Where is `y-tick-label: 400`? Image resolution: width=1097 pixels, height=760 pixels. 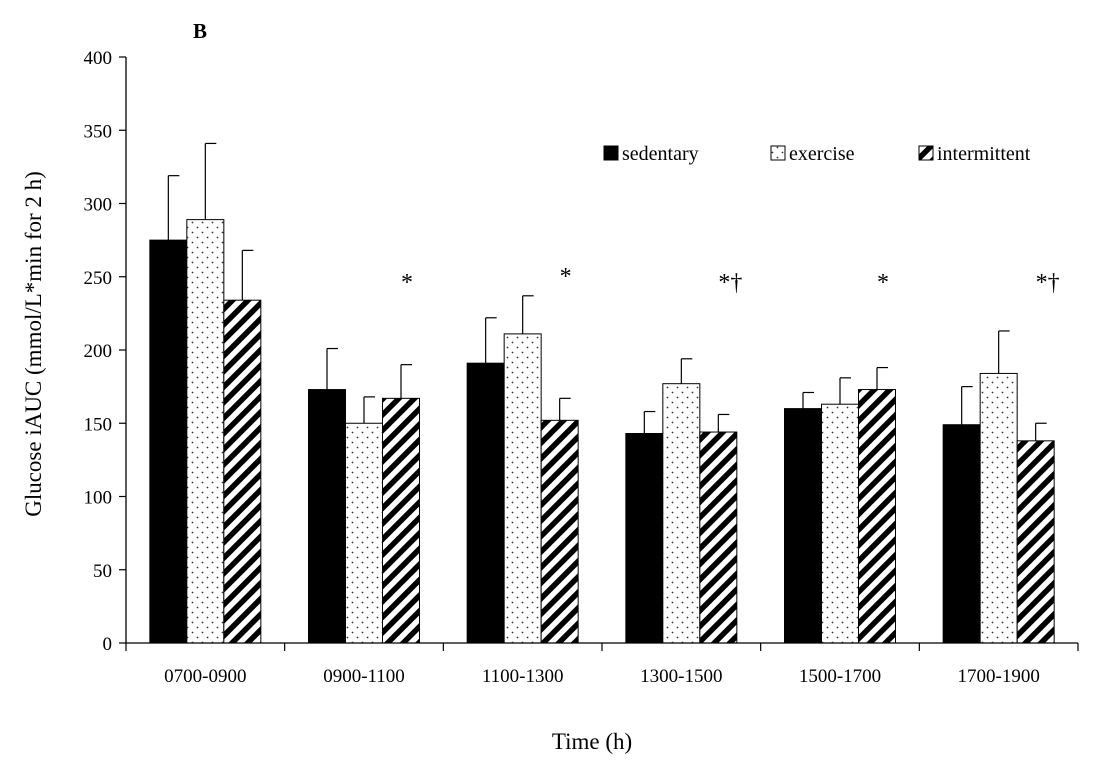
y-tick-label: 400 is located at coordinates (98, 58).